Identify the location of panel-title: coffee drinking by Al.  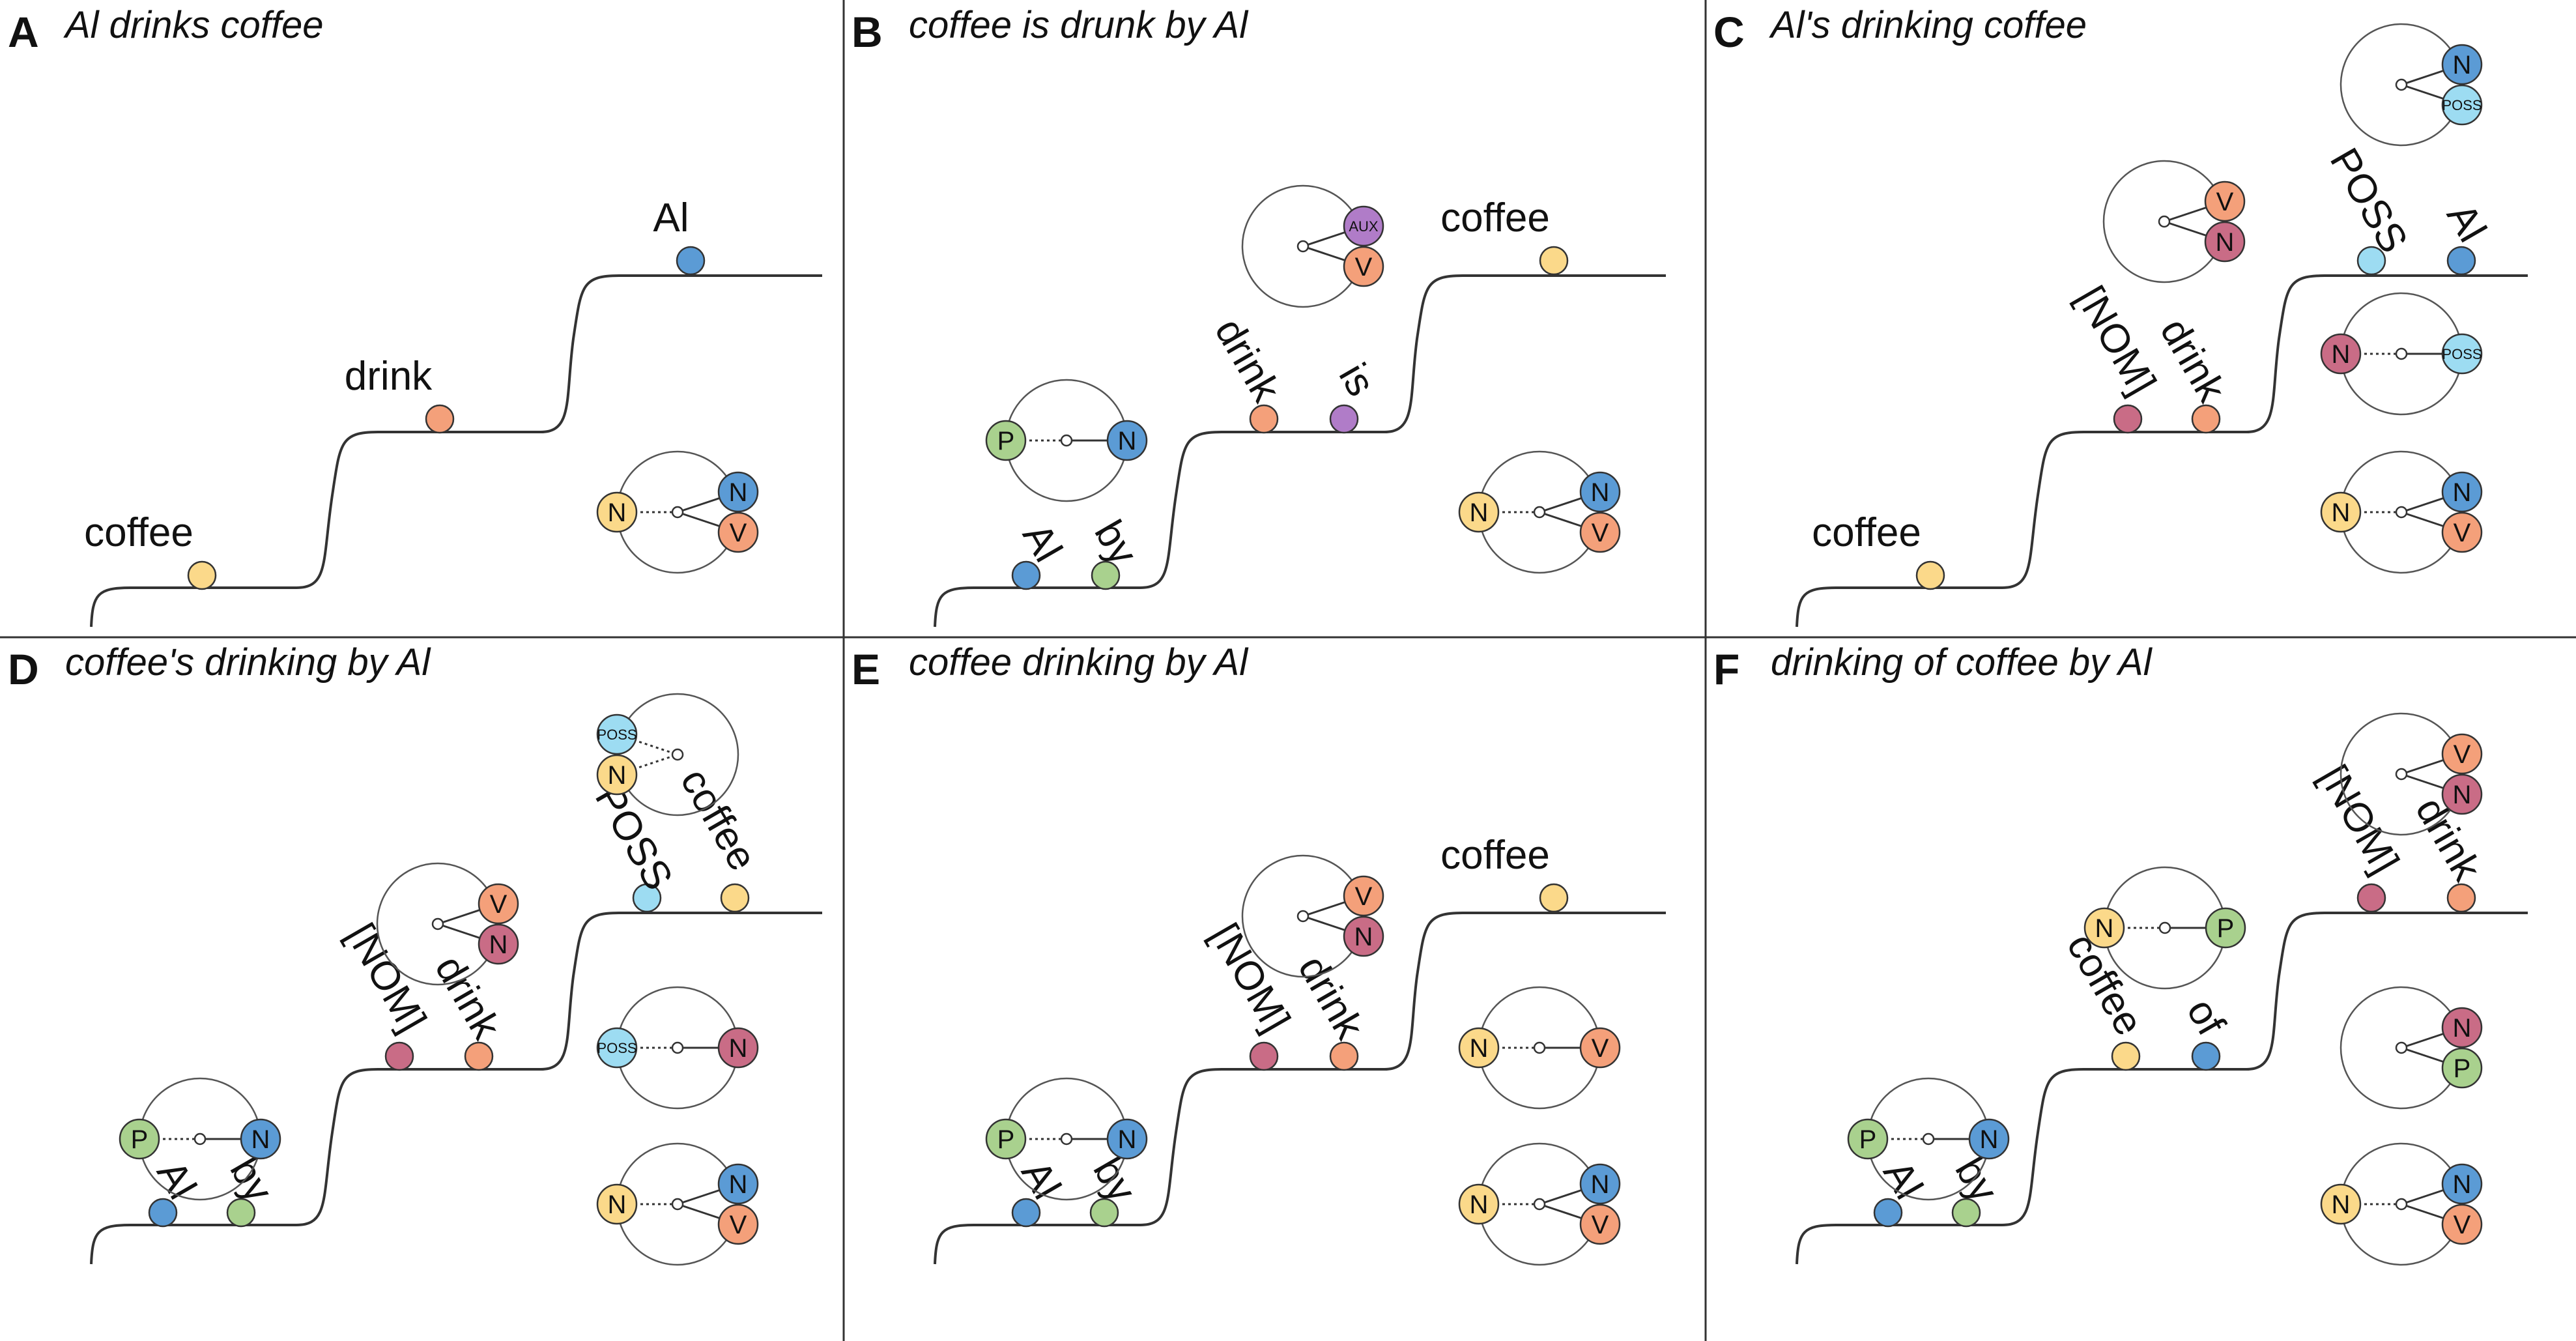
(1079, 662).